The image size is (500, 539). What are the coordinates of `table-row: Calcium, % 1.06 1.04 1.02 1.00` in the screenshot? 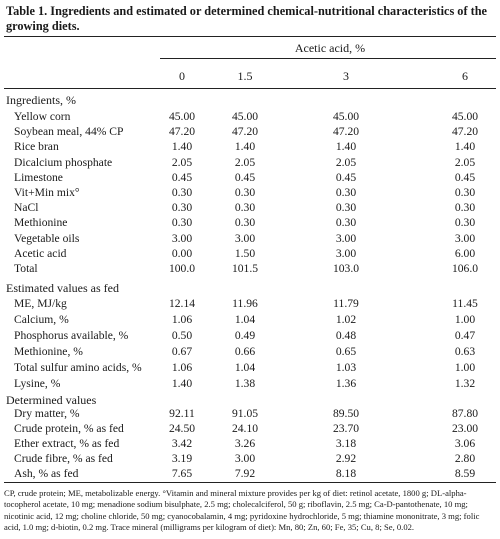 It's located at (250, 320).